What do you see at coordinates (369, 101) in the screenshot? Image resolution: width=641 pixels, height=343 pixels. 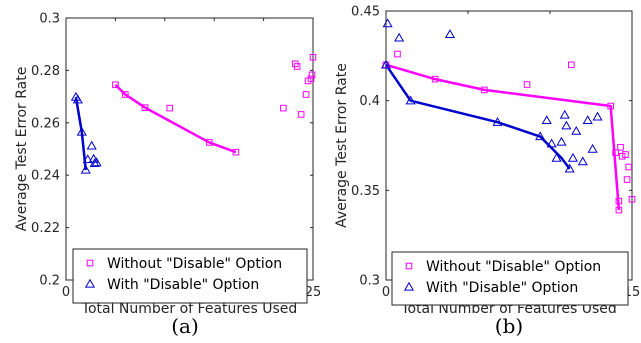 I see `panel-b-y-tick-label: 0.4` at bounding box center [369, 101].